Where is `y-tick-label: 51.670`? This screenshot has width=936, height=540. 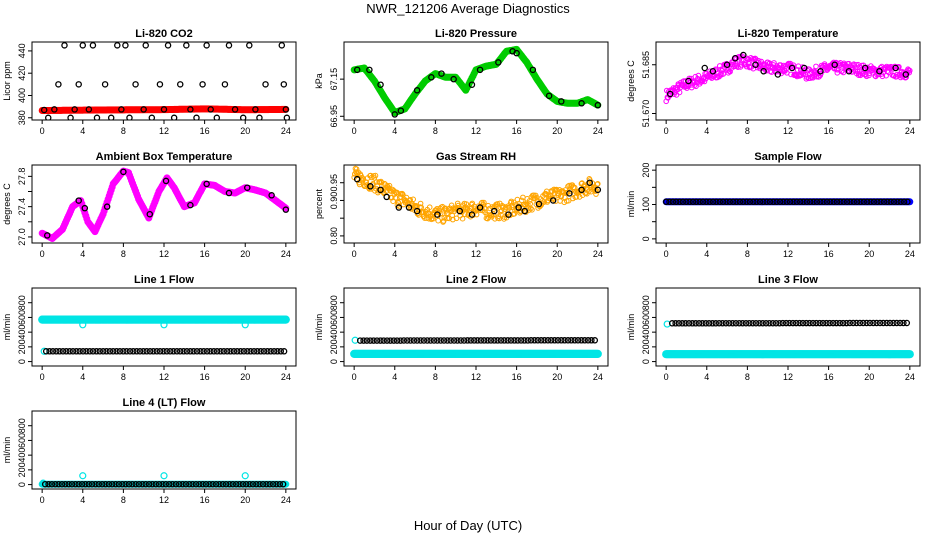 y-tick-label: 51.670 is located at coordinates (646, 114).